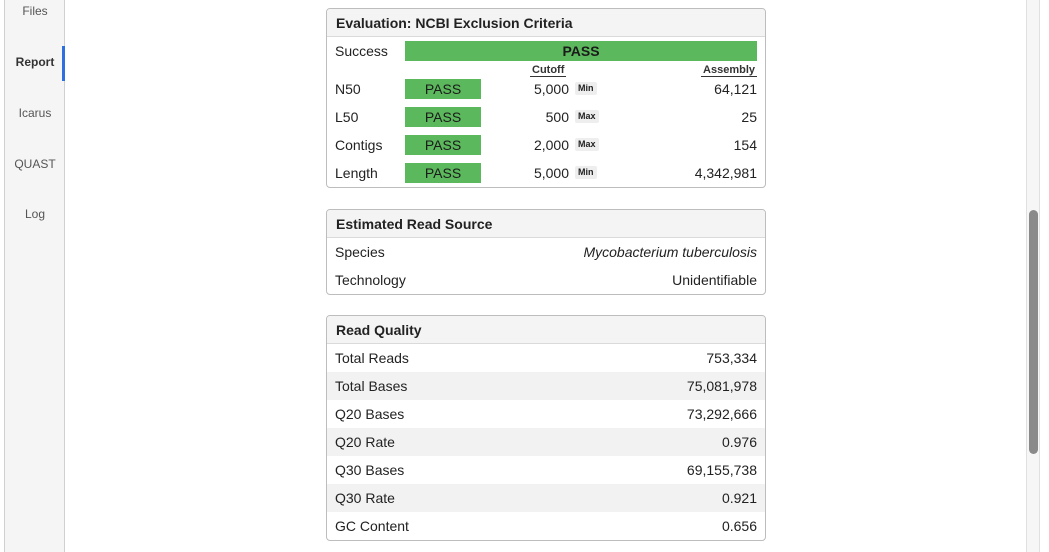 The width and height of the screenshot is (1049, 552). I want to click on row-label: Total Bases, so click(371, 386).